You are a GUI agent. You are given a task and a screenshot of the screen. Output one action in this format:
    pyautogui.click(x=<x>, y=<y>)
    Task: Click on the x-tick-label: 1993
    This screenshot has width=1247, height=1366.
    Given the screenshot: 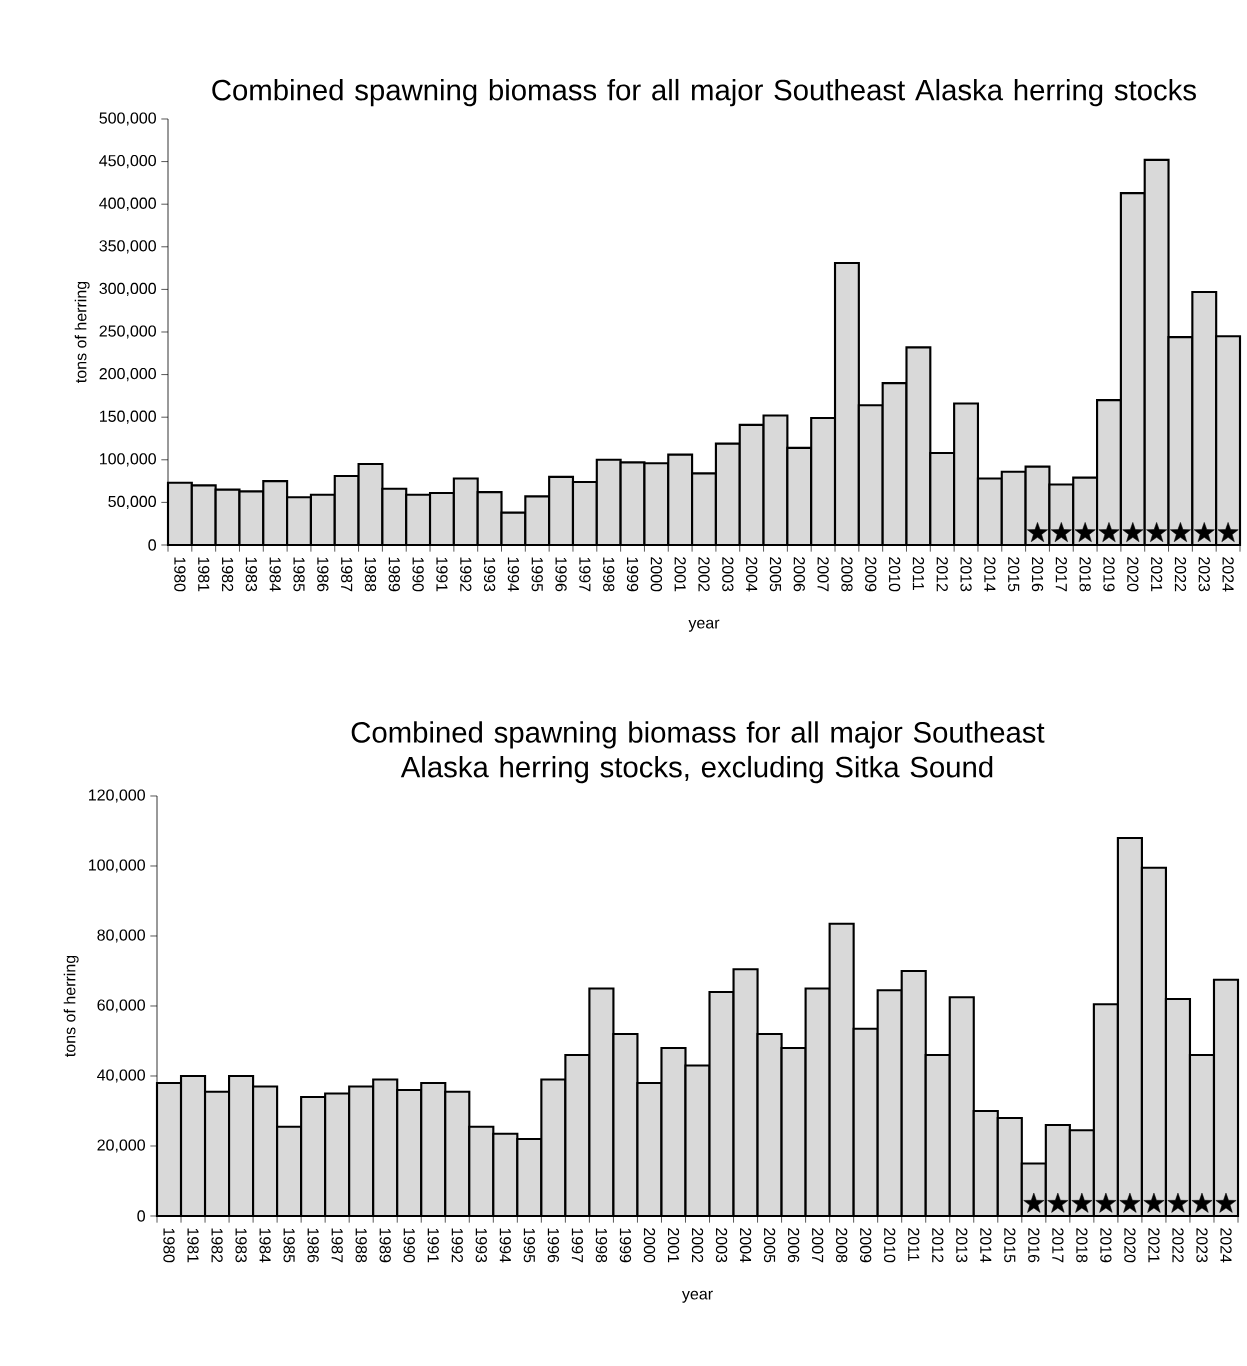 What is the action you would take?
    pyautogui.click(x=481, y=1245)
    